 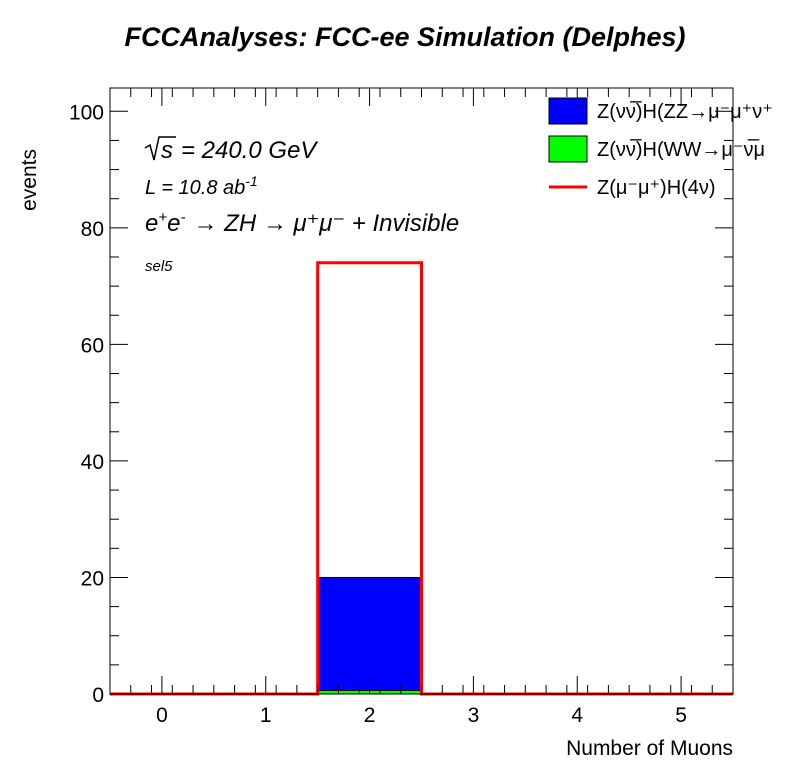 I want to click on legend-label-1: Z(νν̅)H(ZZ→μ⁻μ⁺ν⁺, so click(x=685, y=111).